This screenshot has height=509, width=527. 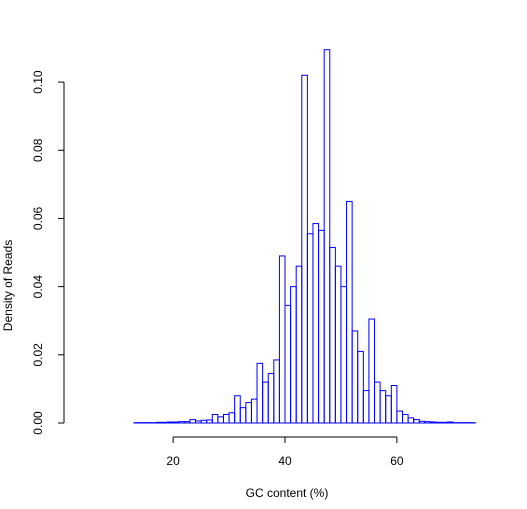 I want to click on y-axis: 0.00 0.02 0.04 0.06 0.08 0.10, so click(x=48, y=252).